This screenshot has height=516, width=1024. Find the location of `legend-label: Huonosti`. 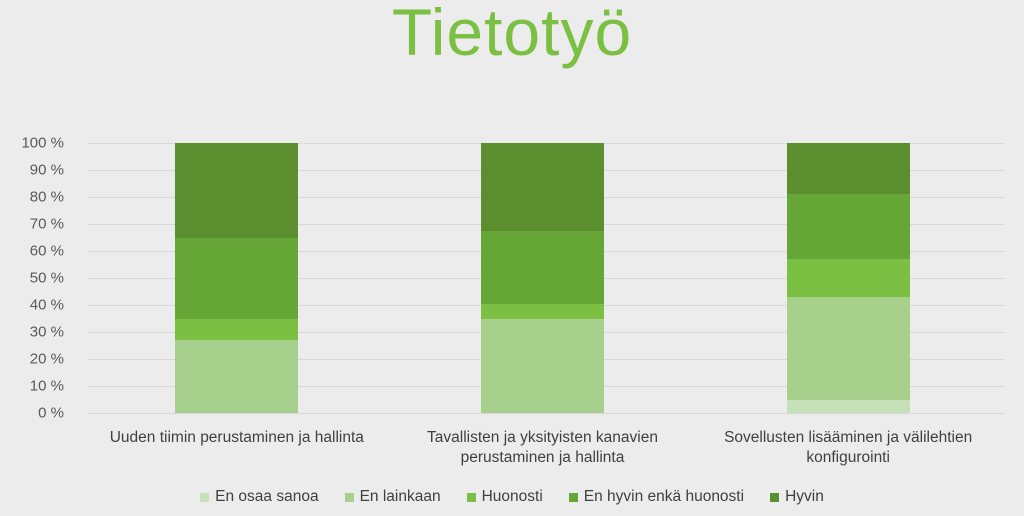

legend-label: Huonosti is located at coordinates (512, 496).